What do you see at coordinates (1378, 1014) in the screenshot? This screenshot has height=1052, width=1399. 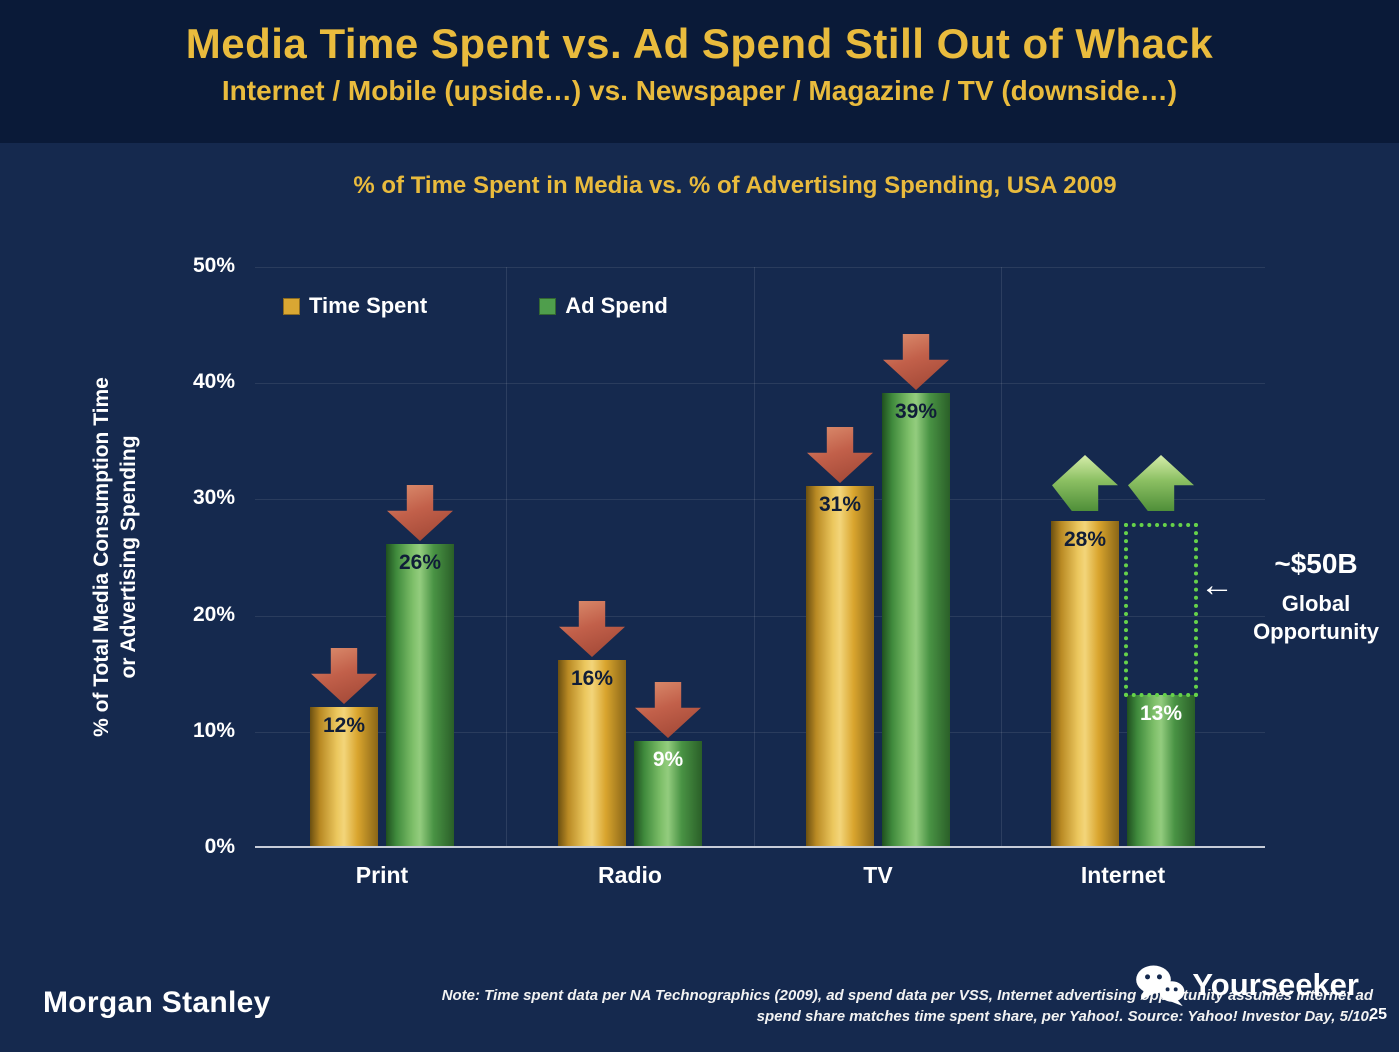 I see `page-number: 25` at bounding box center [1378, 1014].